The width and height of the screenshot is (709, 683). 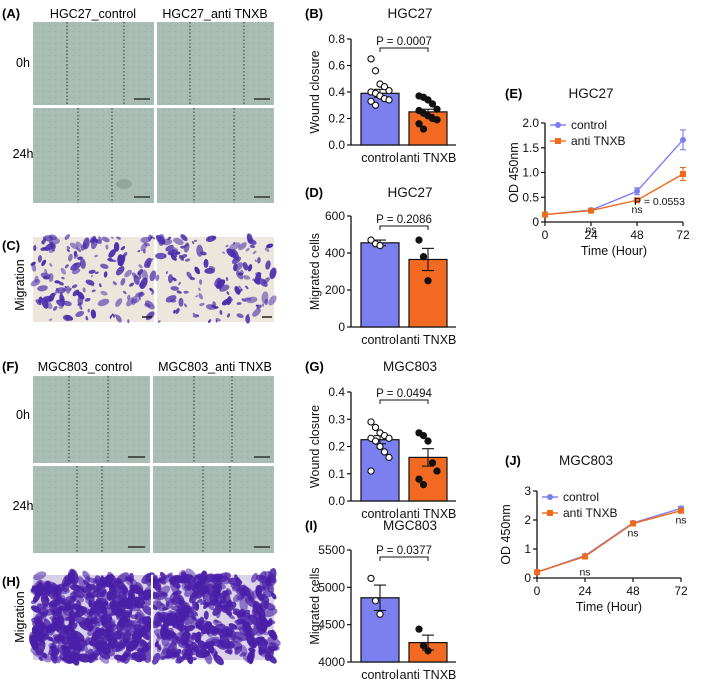 I want to click on y-tick-label: 2.0, so click(x=530, y=123).